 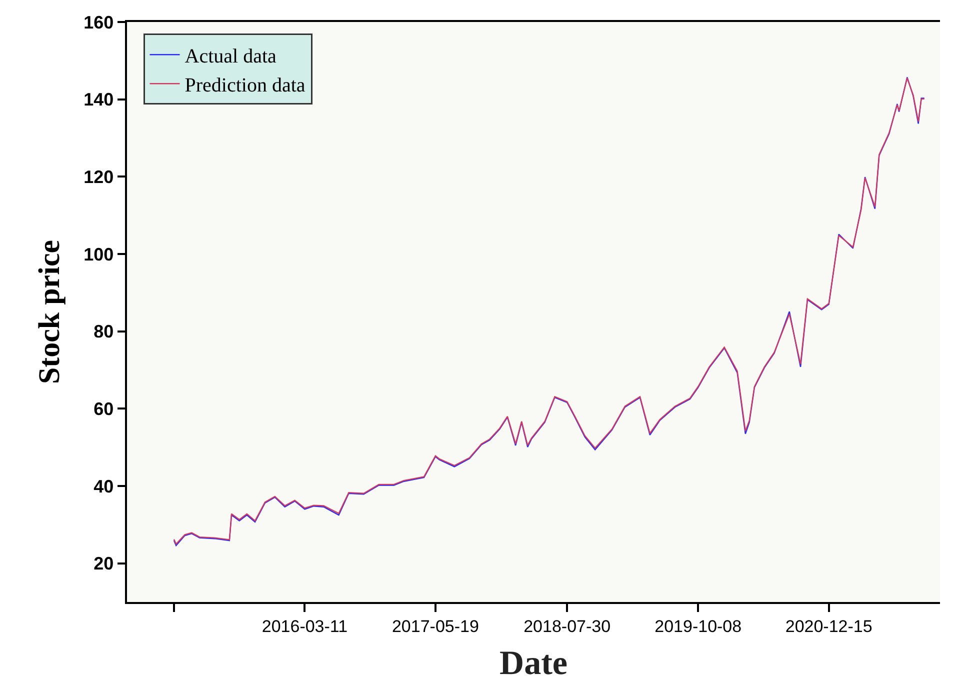 I want to click on legend-label: Actual data, so click(x=230, y=56).